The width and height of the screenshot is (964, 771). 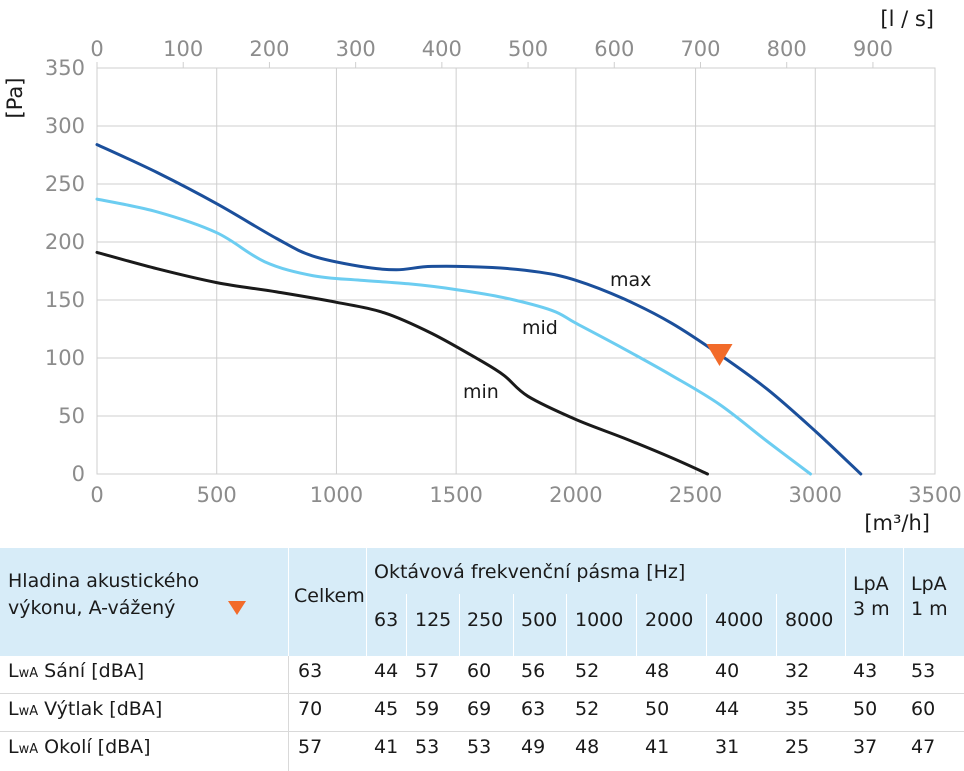 What do you see at coordinates (65, 126) in the screenshot?
I see `y-tick-label: 300` at bounding box center [65, 126].